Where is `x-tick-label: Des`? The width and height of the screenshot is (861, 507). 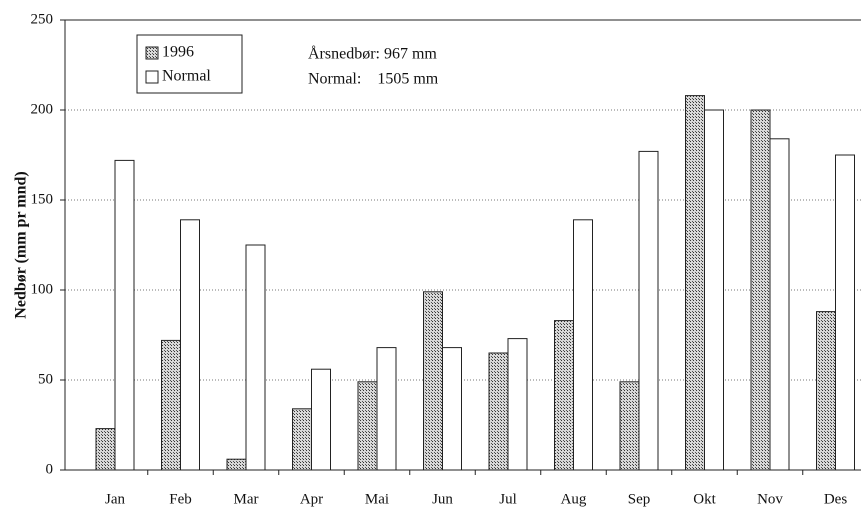 x-tick-label: Des is located at coordinates (835, 499).